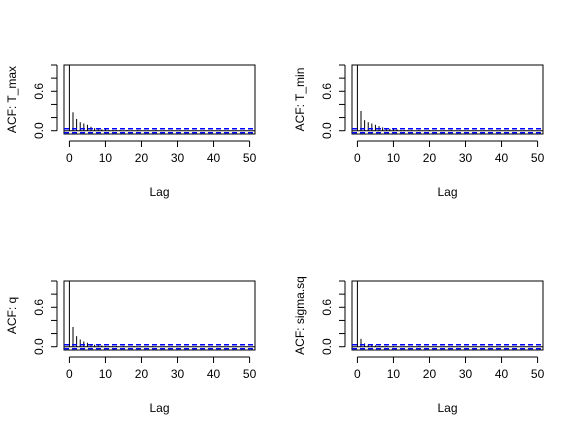 Image resolution: width=576 pixels, height=432 pixels. I want to click on y-axis-title: ACF: T_max, so click(12, 99).